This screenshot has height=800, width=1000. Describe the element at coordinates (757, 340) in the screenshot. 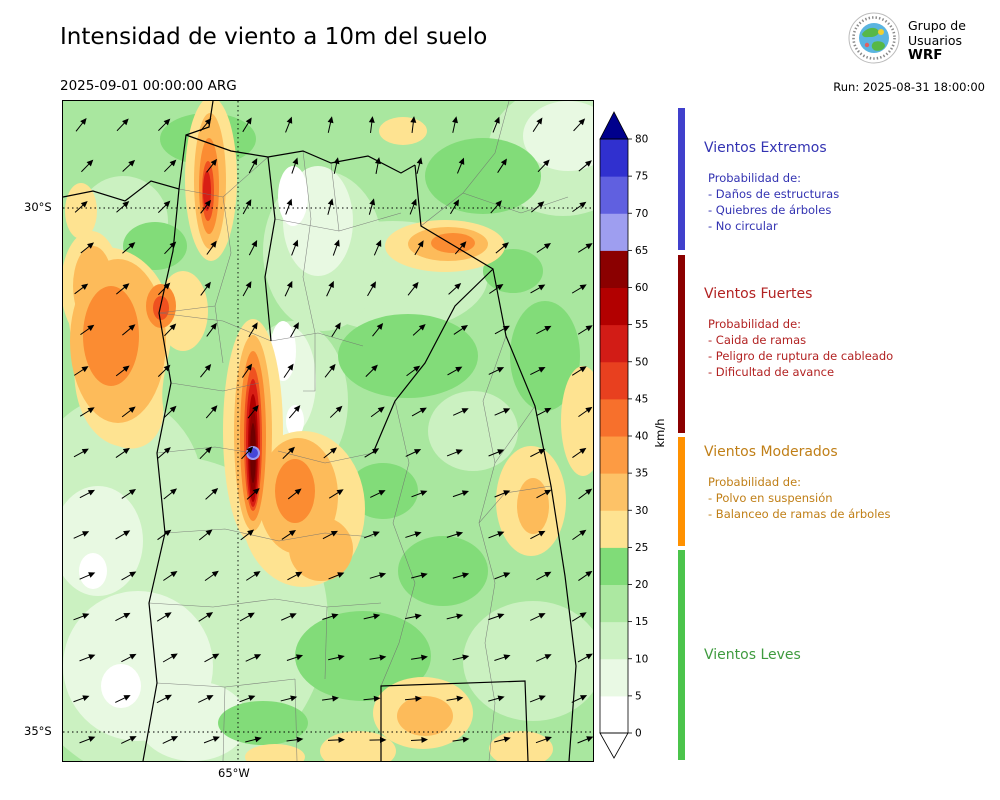

I see `legend-item: - Caida de ramas` at that location.